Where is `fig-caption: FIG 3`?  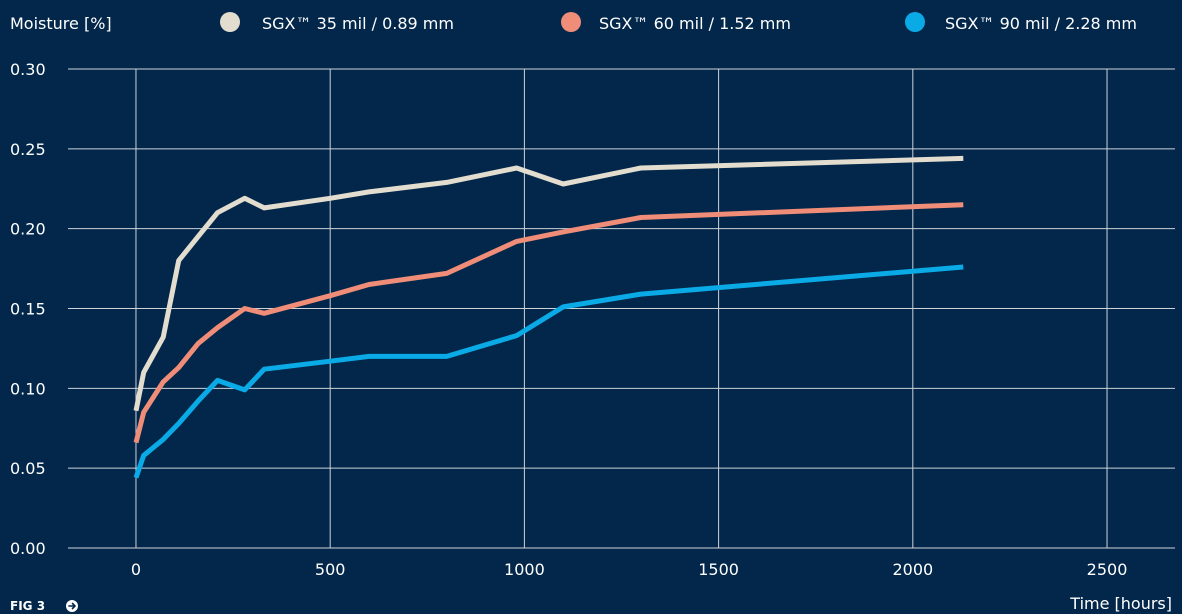
fig-caption: FIG 3 is located at coordinates (44, 606).